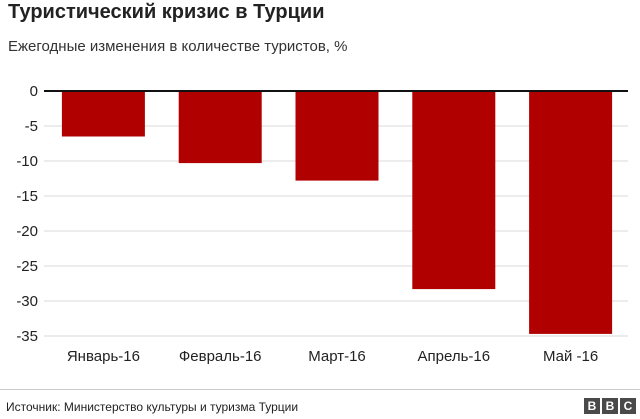 Image resolution: width=640 pixels, height=419 pixels. I want to click on y-tick-label: -10, so click(27, 161).